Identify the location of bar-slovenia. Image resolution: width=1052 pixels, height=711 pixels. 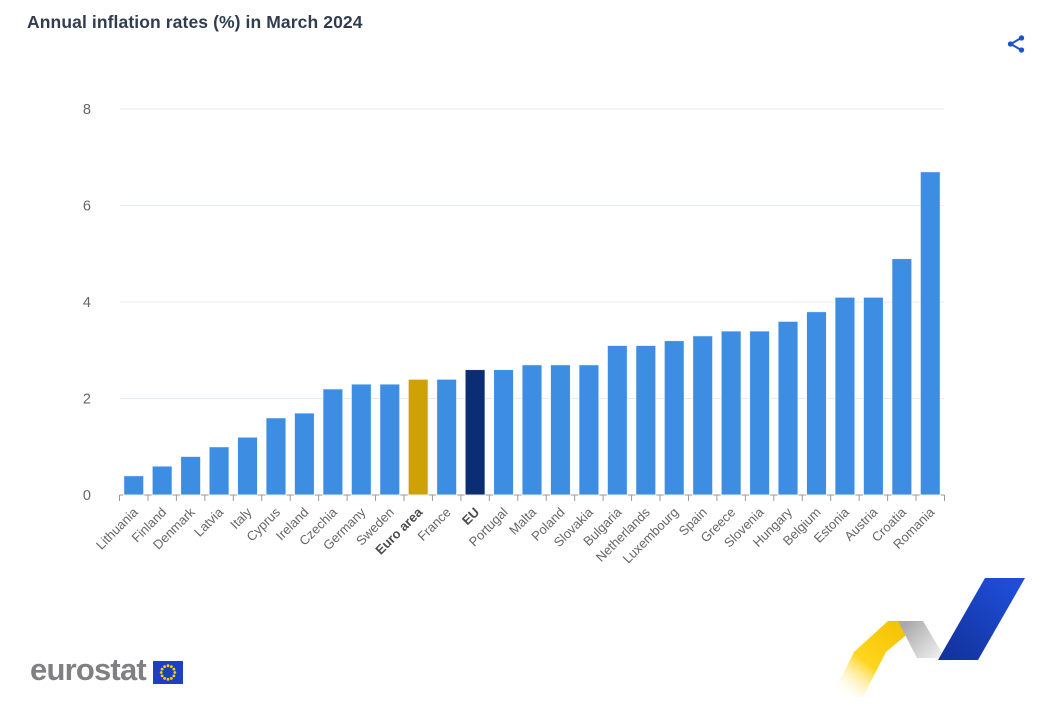
(760, 413).